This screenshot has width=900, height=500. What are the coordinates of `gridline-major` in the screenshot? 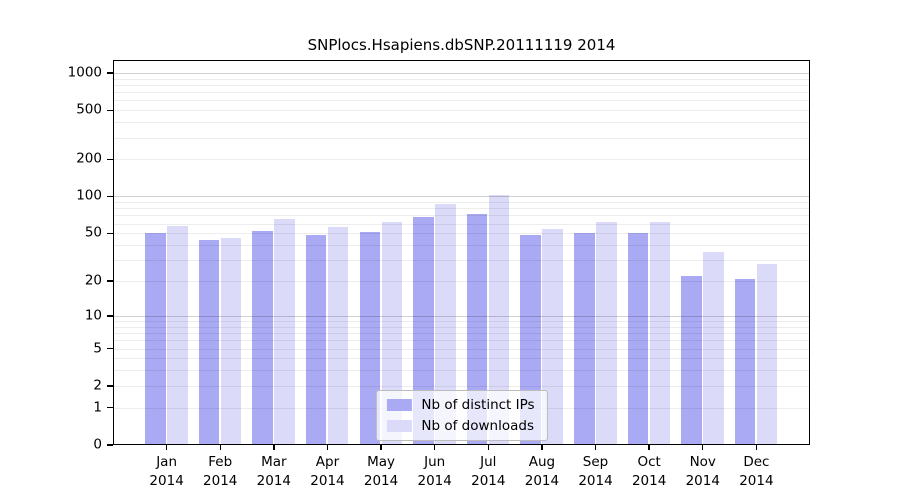 It's located at (461, 73).